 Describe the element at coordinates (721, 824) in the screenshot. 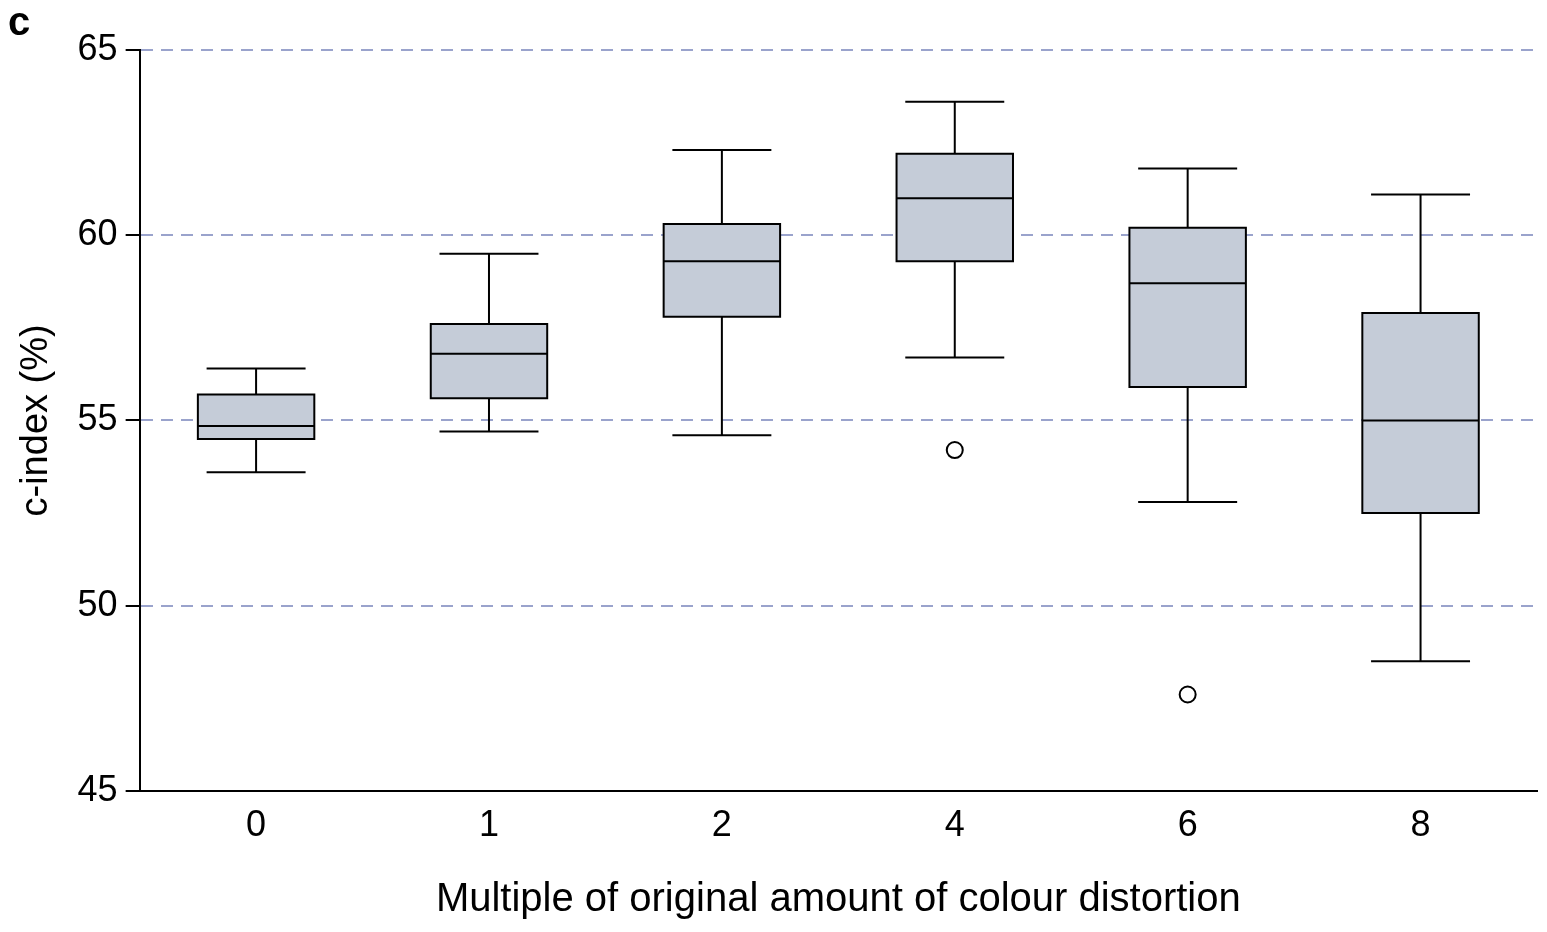

I see `x-tick-label: 2` at that location.